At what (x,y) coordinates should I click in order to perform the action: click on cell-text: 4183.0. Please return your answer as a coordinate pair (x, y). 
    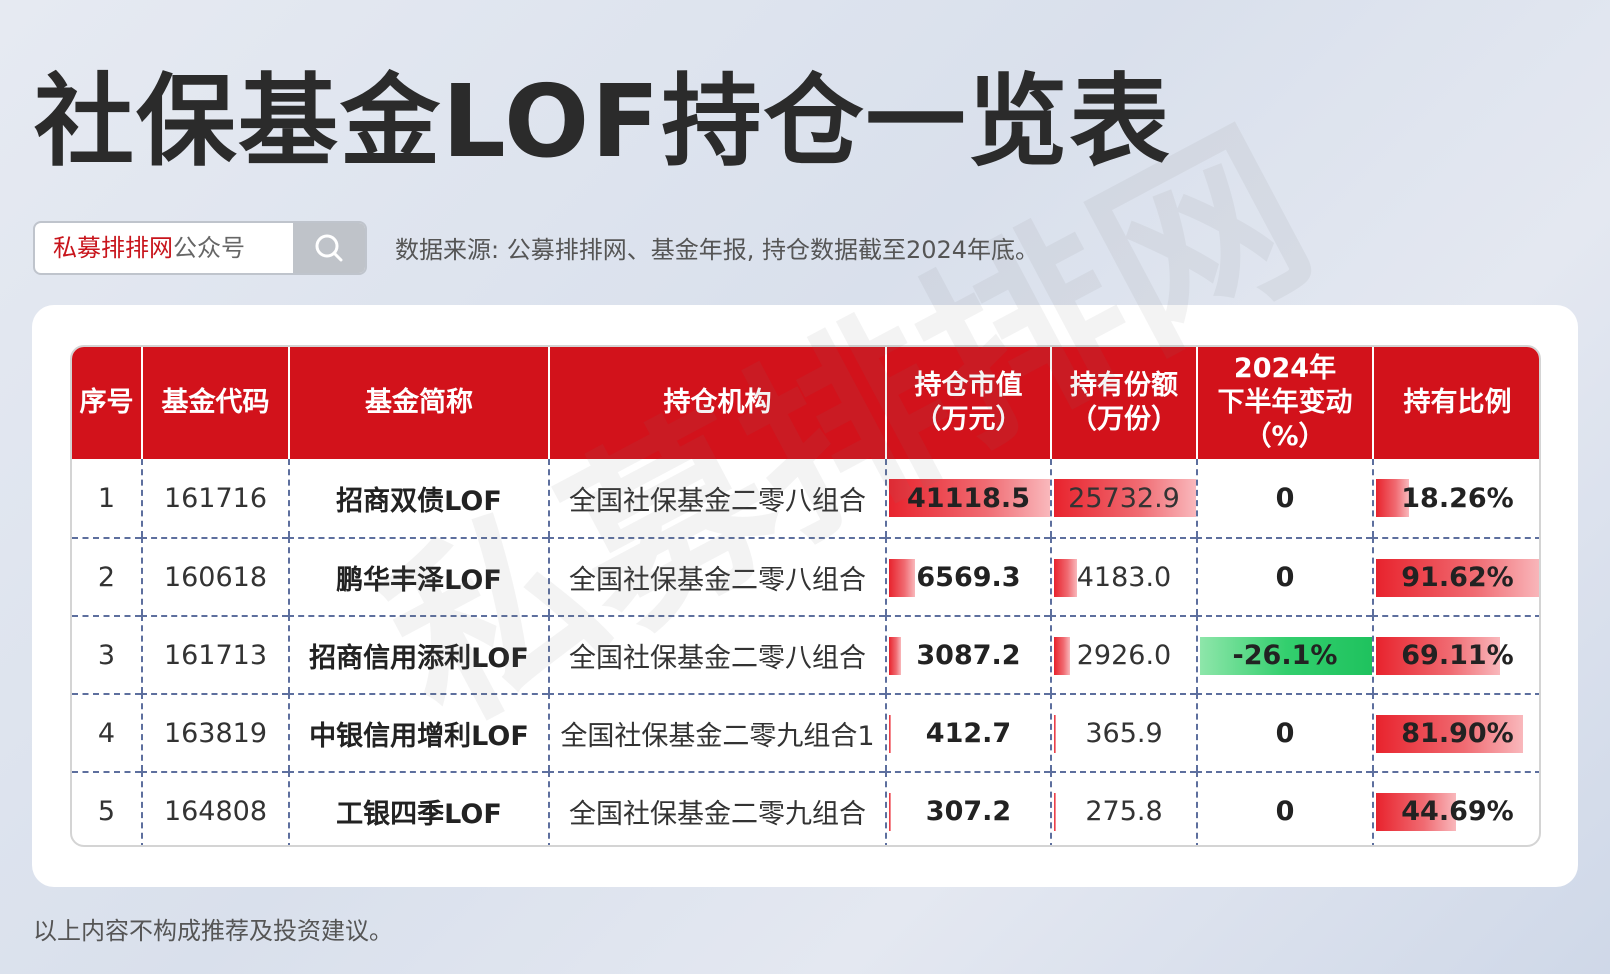
    Looking at the image, I should click on (1124, 577).